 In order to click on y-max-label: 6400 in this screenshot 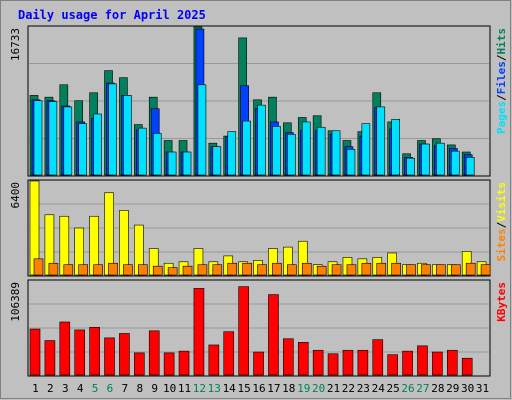, I will do `click(15, 195)`.